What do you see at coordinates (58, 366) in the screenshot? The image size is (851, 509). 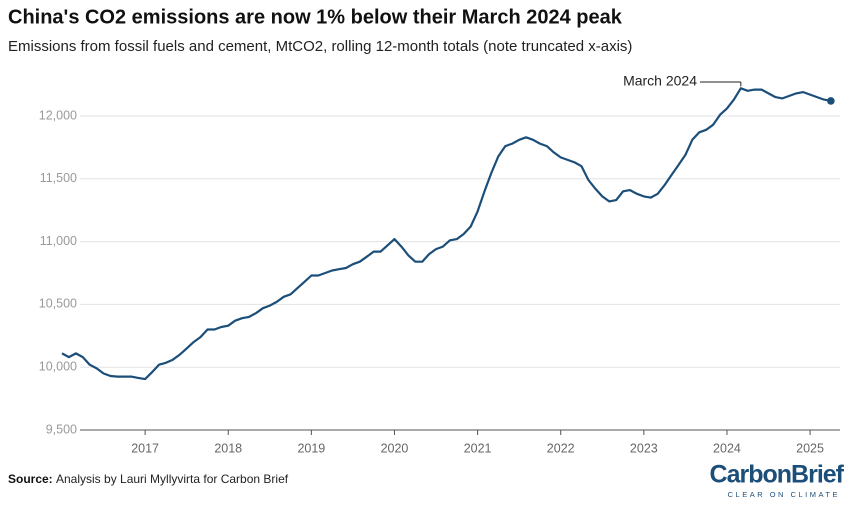 I see `y-tick-label: 10,000` at bounding box center [58, 366].